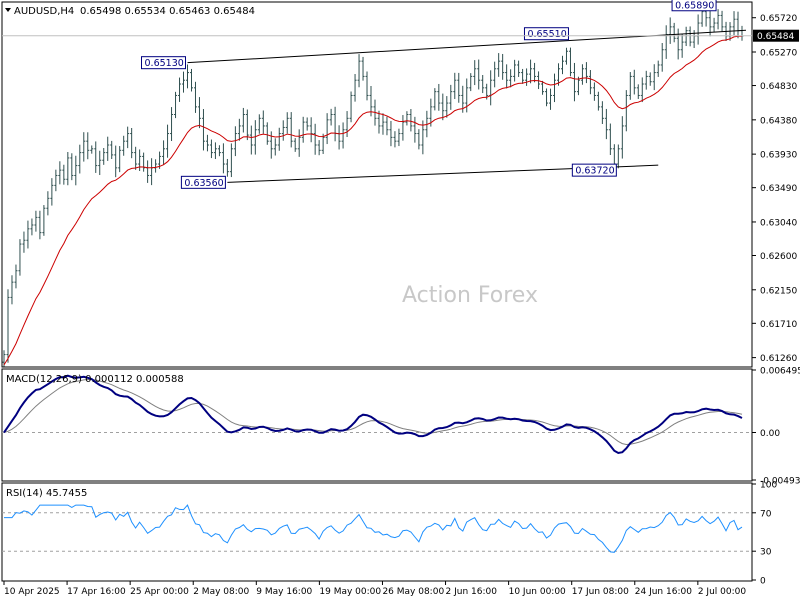  Describe the element at coordinates (413, 592) in the screenshot. I see `x-tick-label: 26 May 08:00` at that location.